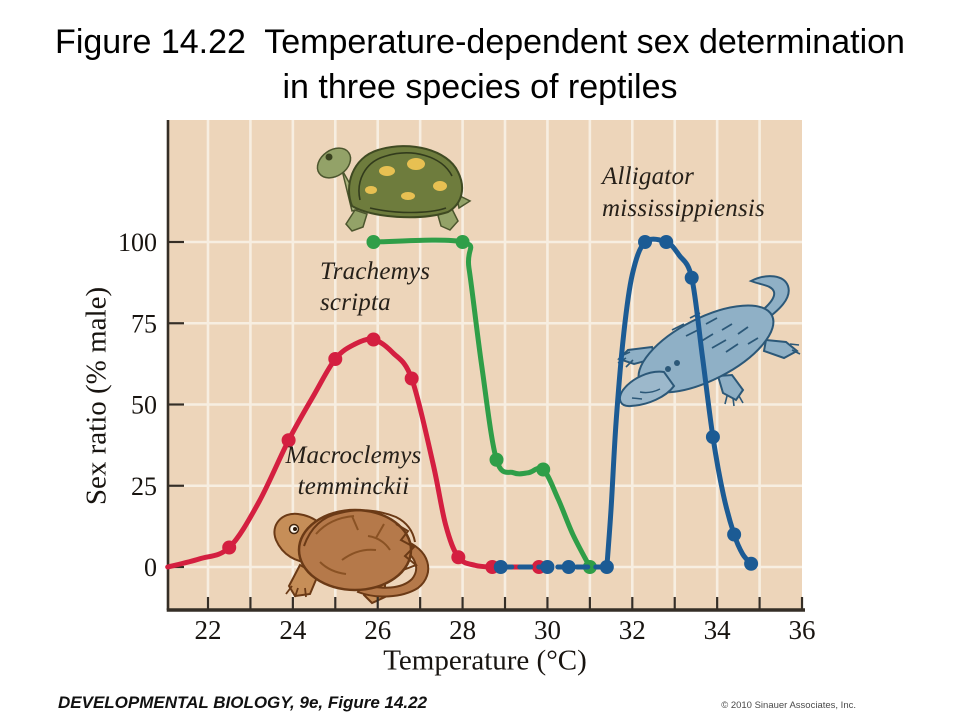 The width and height of the screenshot is (960, 720). What do you see at coordinates (293, 630) in the screenshot?
I see `x-tick-label-24: 24` at bounding box center [293, 630].